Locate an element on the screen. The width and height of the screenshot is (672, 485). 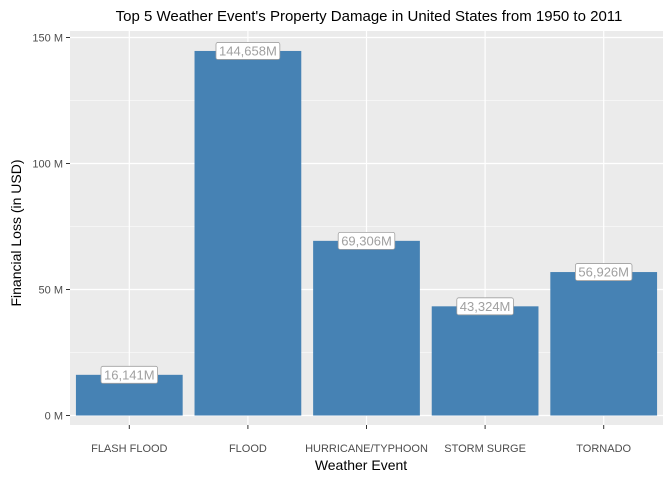
y-axis-title: Financial Loss (in USD) is located at coordinates (16, 232).